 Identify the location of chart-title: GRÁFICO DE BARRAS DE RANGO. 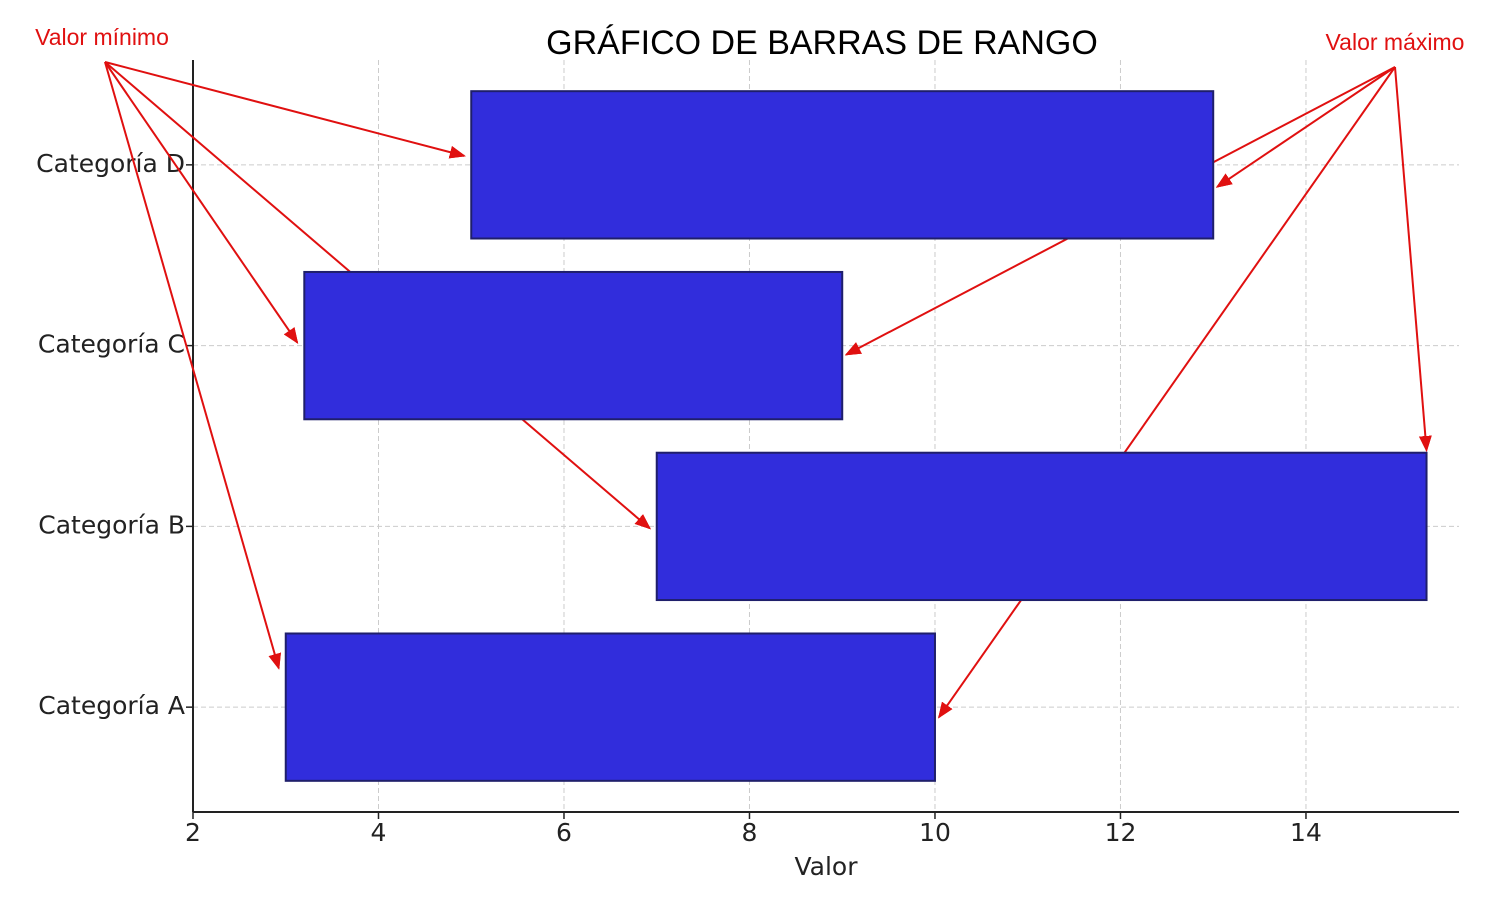
(822, 43).